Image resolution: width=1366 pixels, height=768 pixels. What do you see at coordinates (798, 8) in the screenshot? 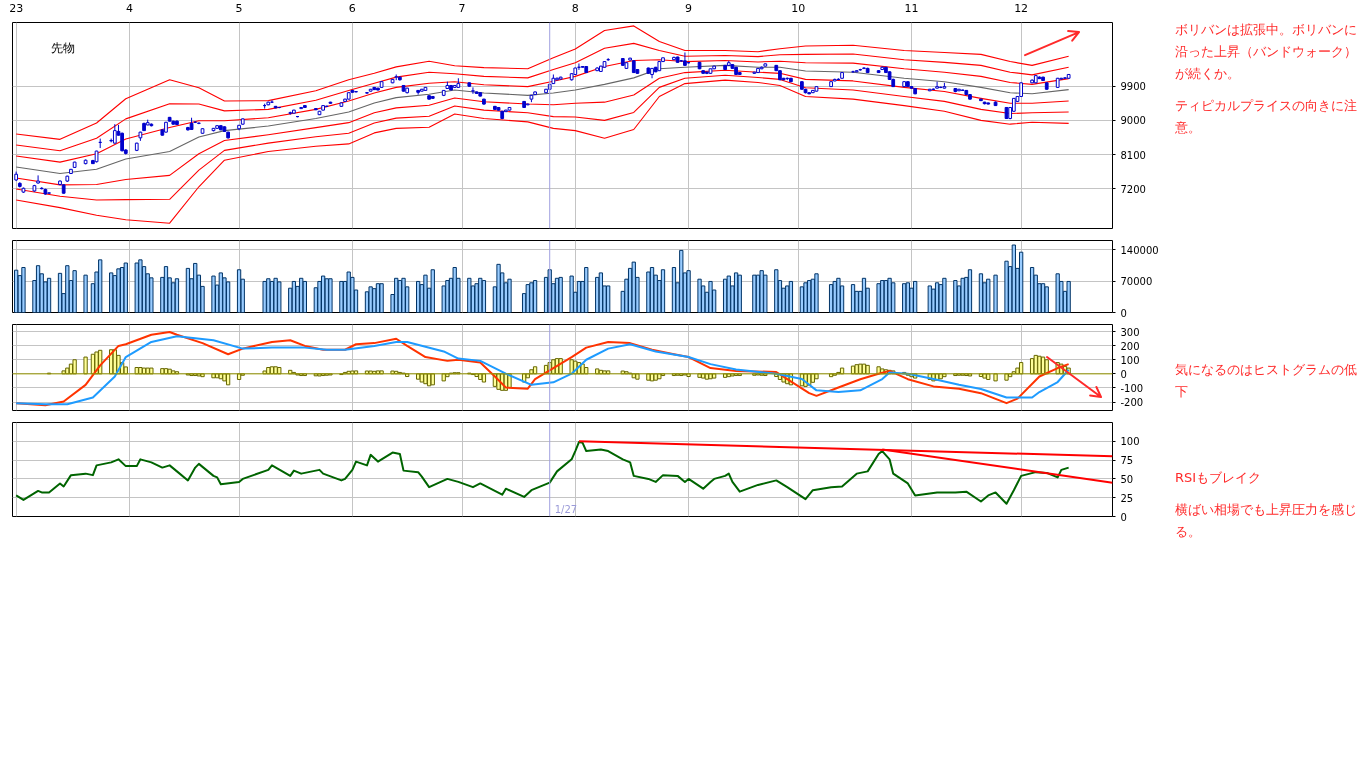
I see `x-tick-label: 10` at bounding box center [798, 8].